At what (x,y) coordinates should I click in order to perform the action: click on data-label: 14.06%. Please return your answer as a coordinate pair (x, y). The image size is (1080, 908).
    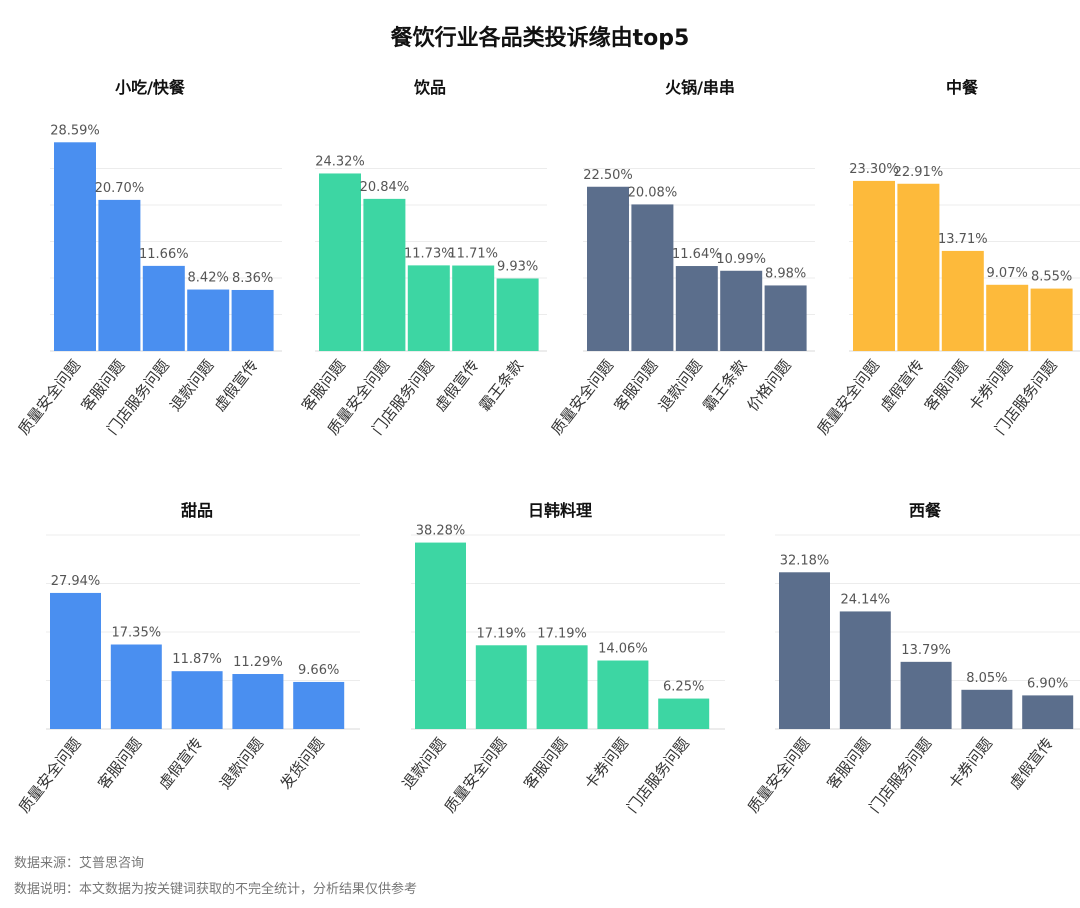
    Looking at the image, I should click on (623, 649).